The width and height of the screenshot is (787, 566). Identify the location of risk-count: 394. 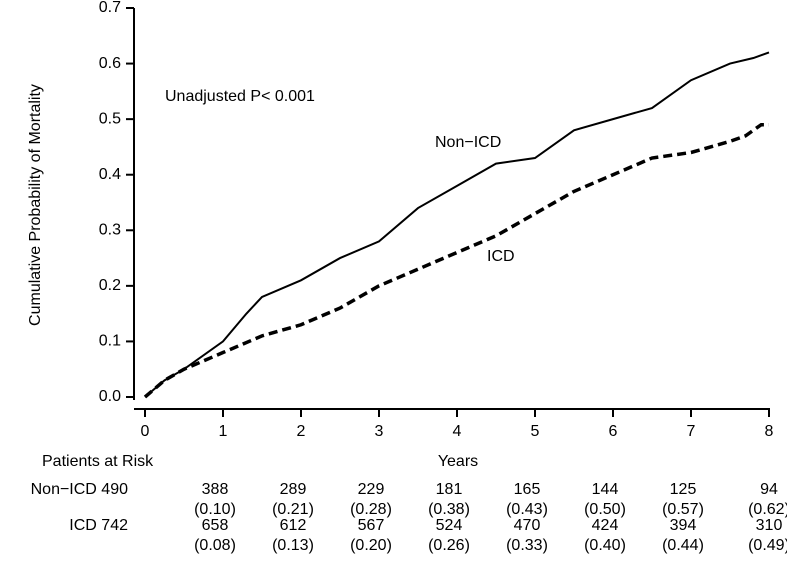
(683, 525).